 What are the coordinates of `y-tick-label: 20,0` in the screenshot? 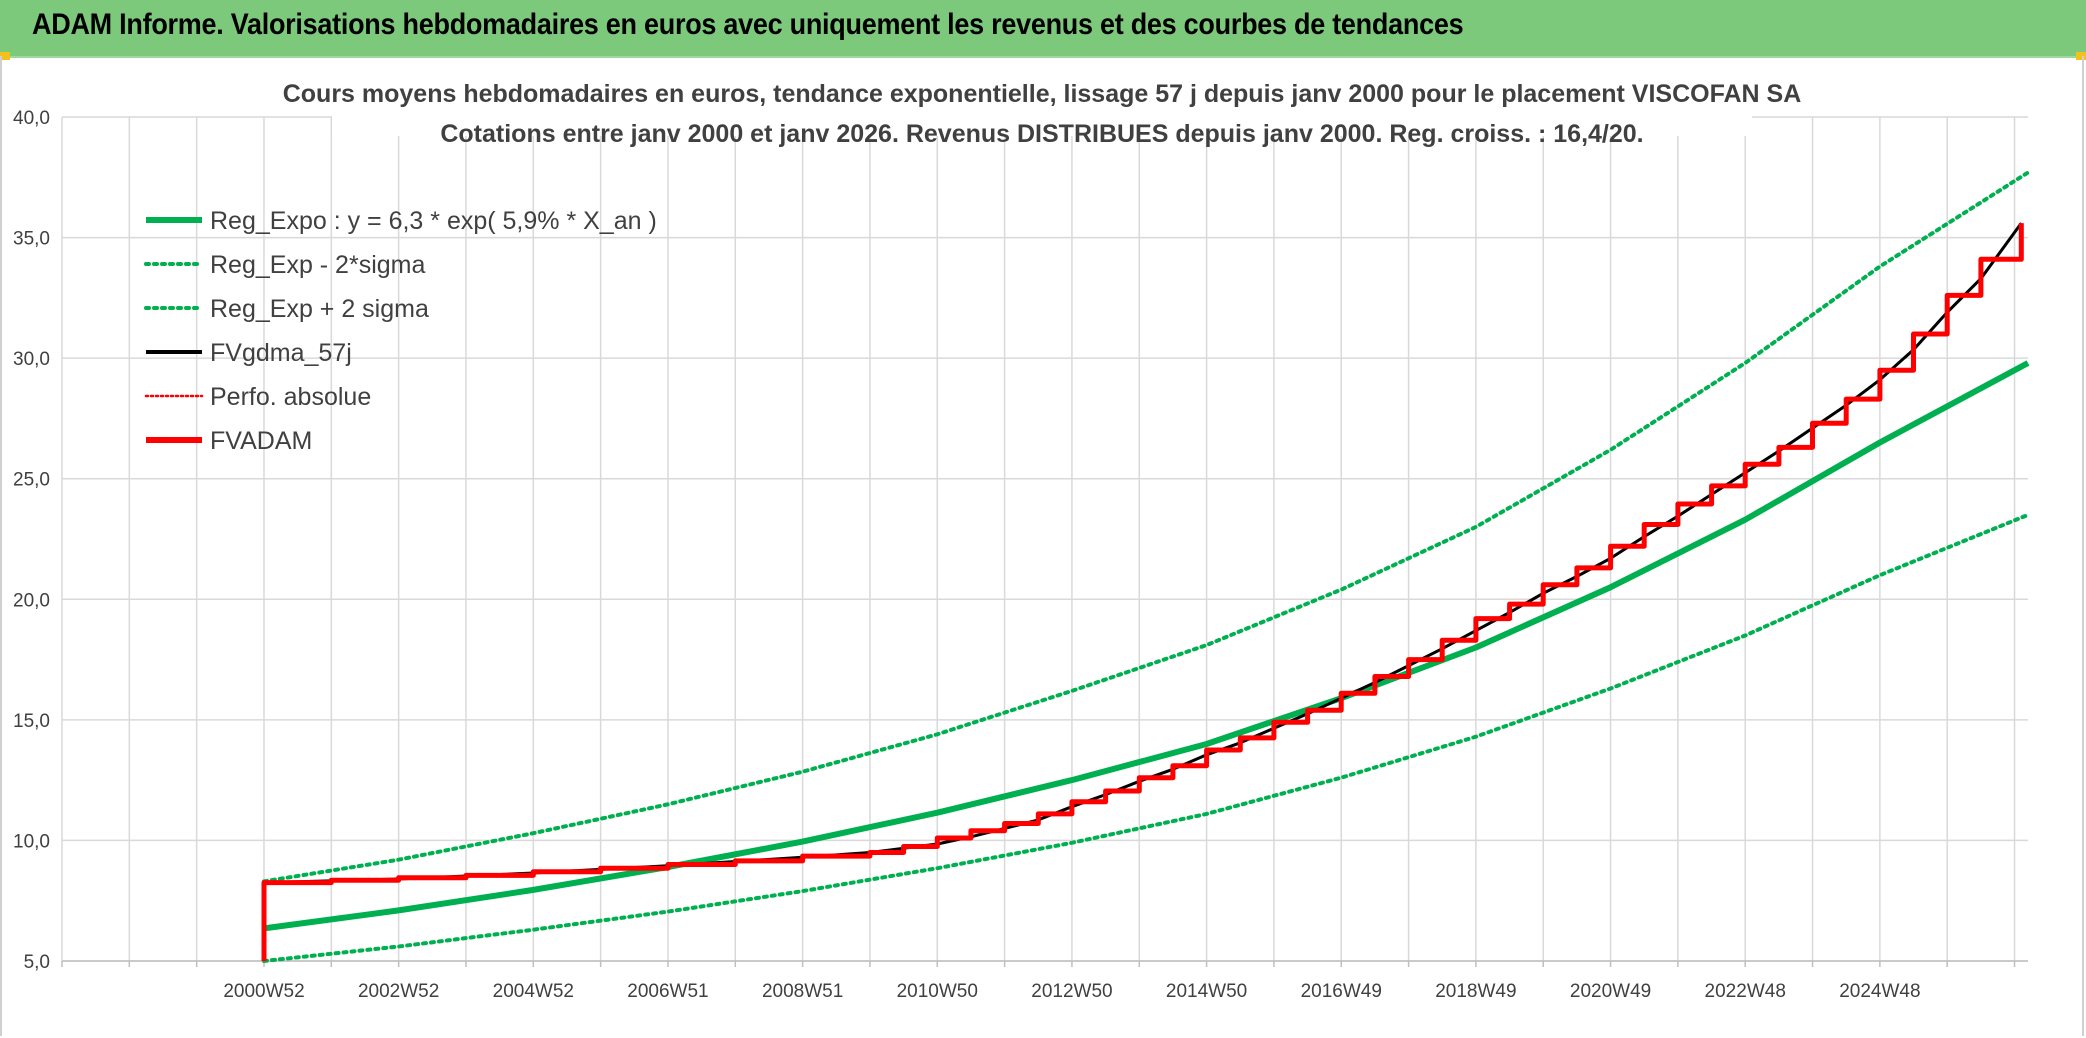 It's located at (31, 600).